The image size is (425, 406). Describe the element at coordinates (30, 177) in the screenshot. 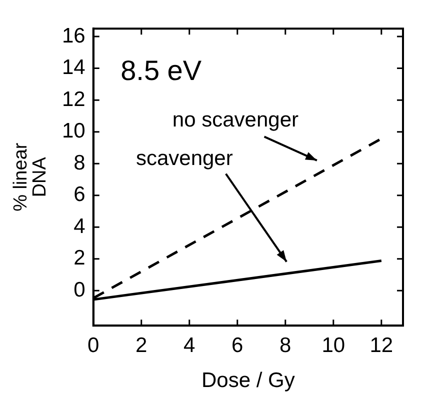

I see `y-axis-title: % linear DNA` at that location.